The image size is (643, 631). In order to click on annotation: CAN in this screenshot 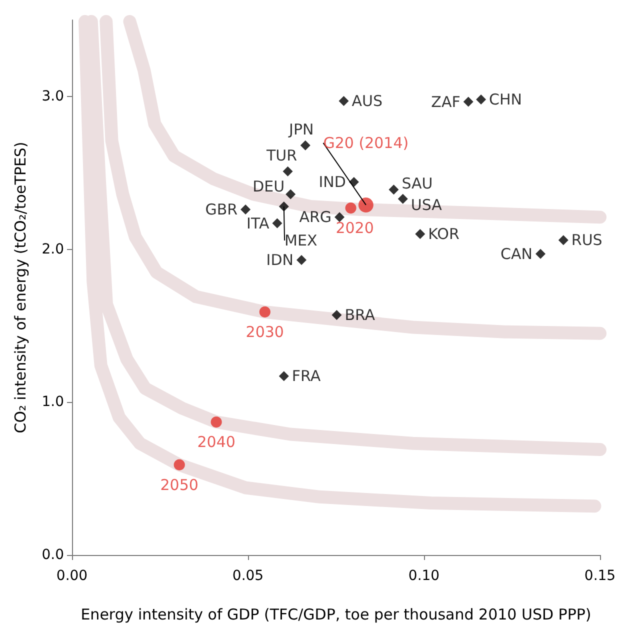, I will do `click(516, 253)`.